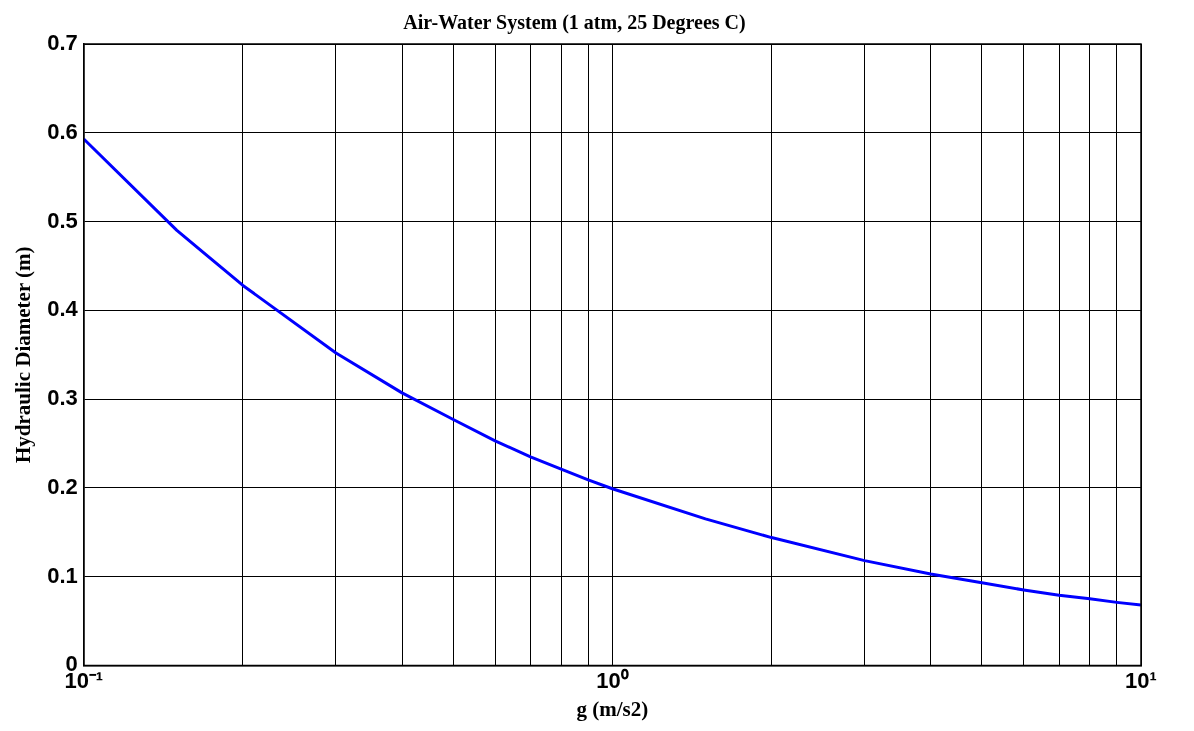 This screenshot has width=1194, height=731. What do you see at coordinates (63, 309) in the screenshot?
I see `y-tick-label: 0.4` at bounding box center [63, 309].